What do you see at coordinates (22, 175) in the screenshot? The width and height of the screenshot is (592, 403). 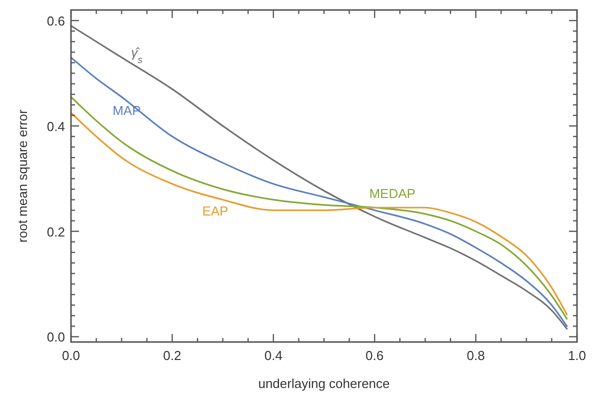 I see `y-axis-title: root mean square error` at bounding box center [22, 175].